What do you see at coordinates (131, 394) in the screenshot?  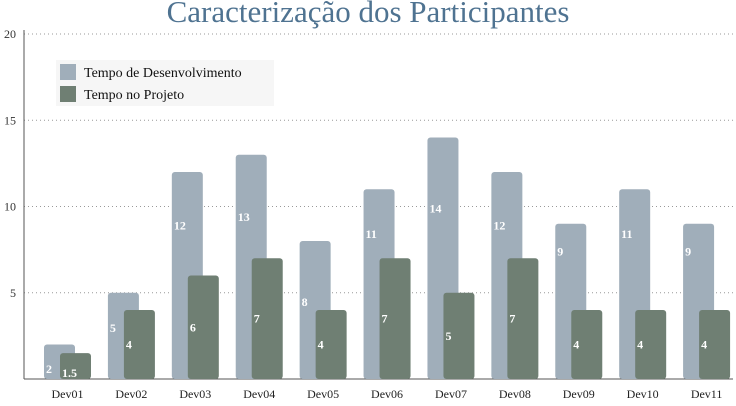 I see `x-tick-label: Dev02` at bounding box center [131, 394].